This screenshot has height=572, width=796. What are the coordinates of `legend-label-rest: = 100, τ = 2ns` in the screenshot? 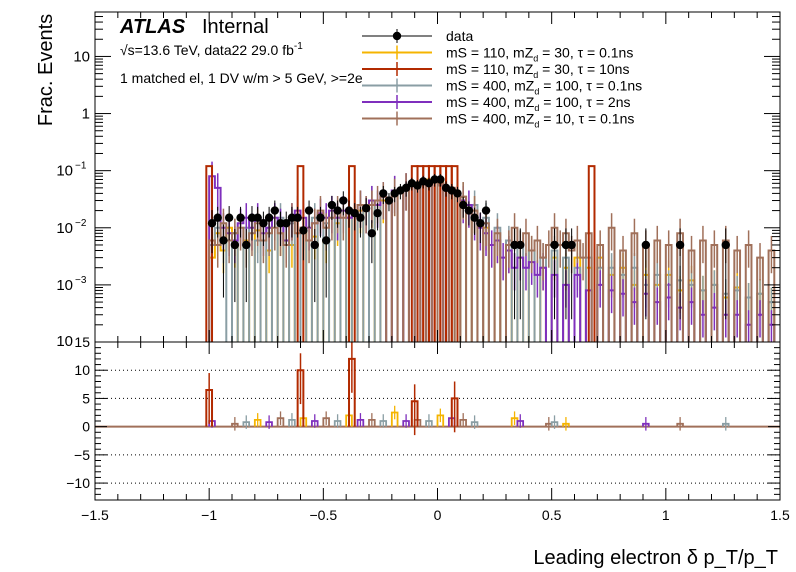 It's located at (584, 102).